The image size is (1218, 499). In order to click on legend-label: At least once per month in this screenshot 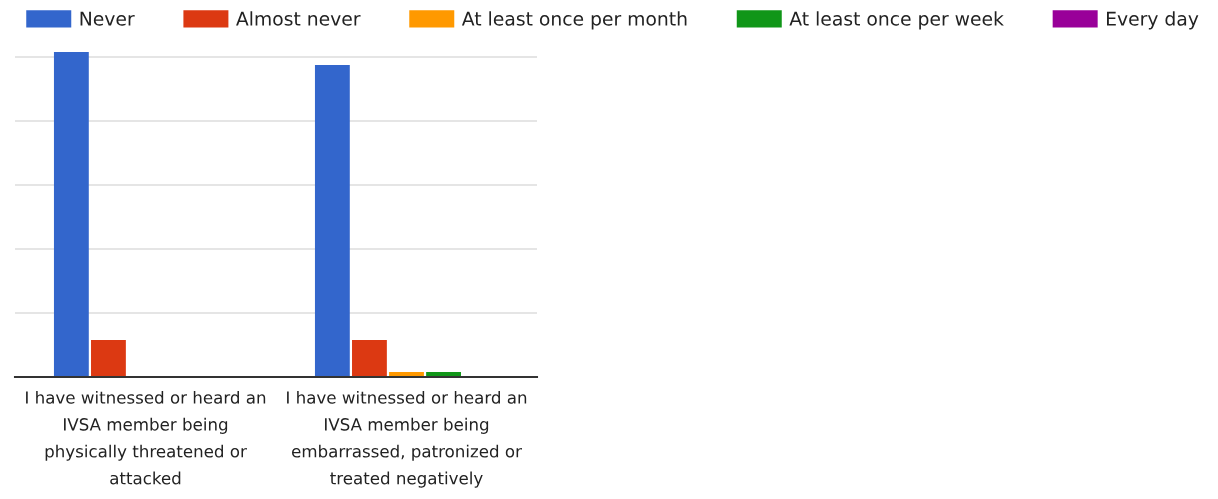, I will do `click(574, 20)`.